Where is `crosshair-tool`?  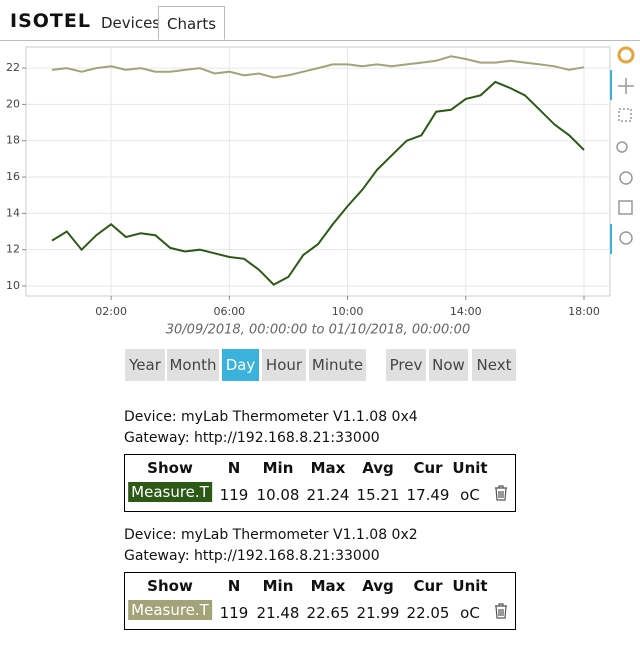
crosshair-tool is located at coordinates (626, 238).